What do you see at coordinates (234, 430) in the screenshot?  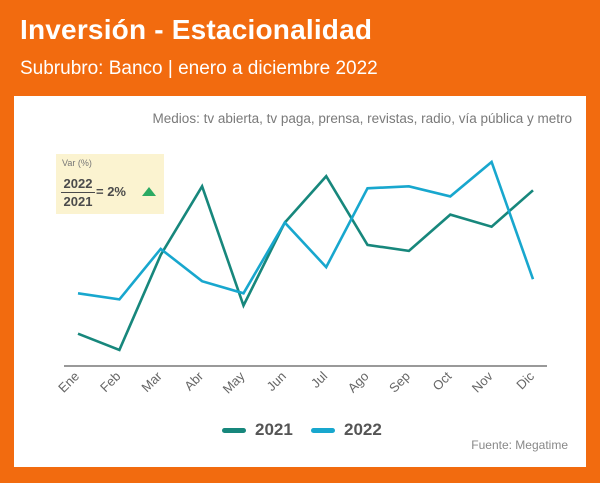 I see `legend-swatch-2021` at bounding box center [234, 430].